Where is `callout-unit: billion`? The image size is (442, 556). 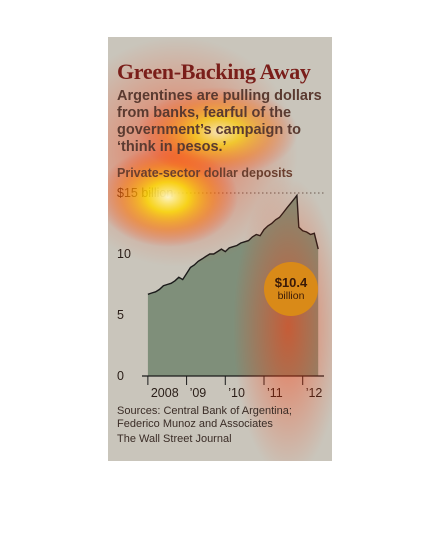
callout-unit: billion is located at coordinates (291, 296).